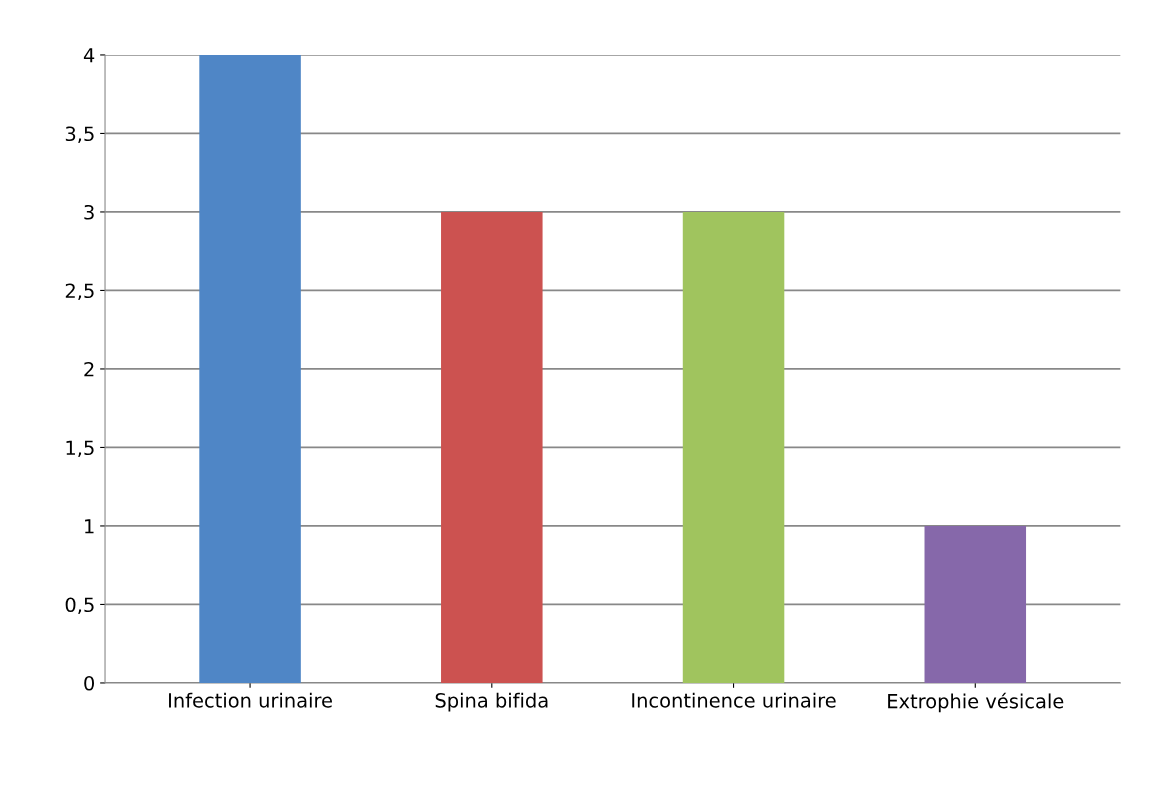 The height and width of the screenshot is (785, 1167). Describe the element at coordinates (79, 292) in the screenshot. I see `y-tick-label: 2,5` at that location.